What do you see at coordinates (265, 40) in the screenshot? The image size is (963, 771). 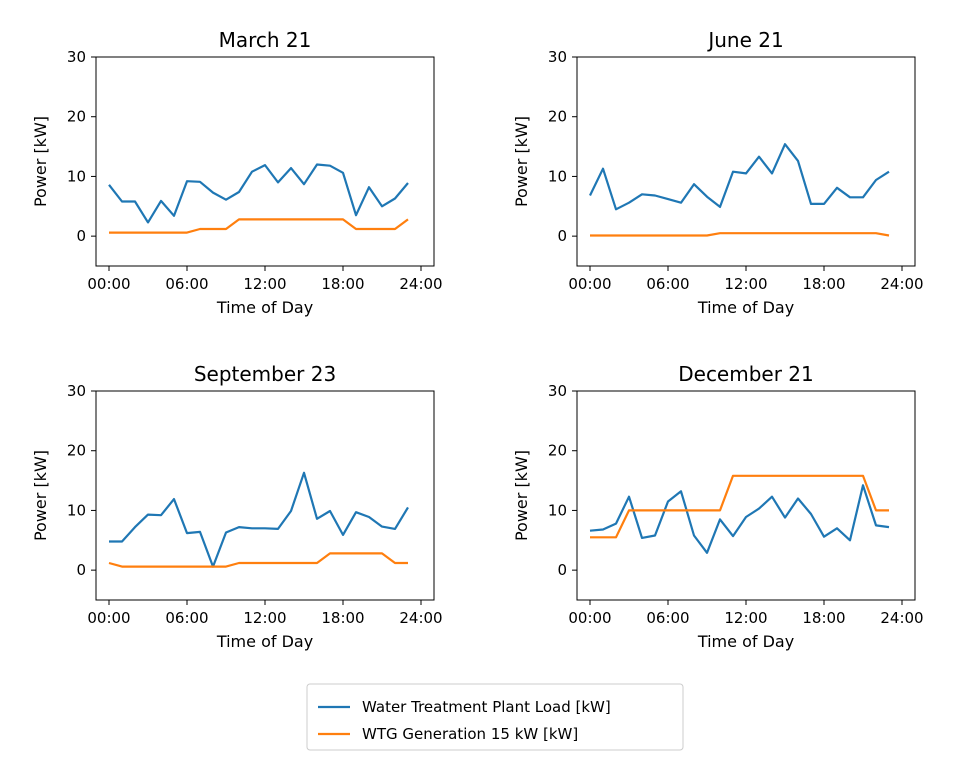 I see `panel-title: March 21` at bounding box center [265, 40].